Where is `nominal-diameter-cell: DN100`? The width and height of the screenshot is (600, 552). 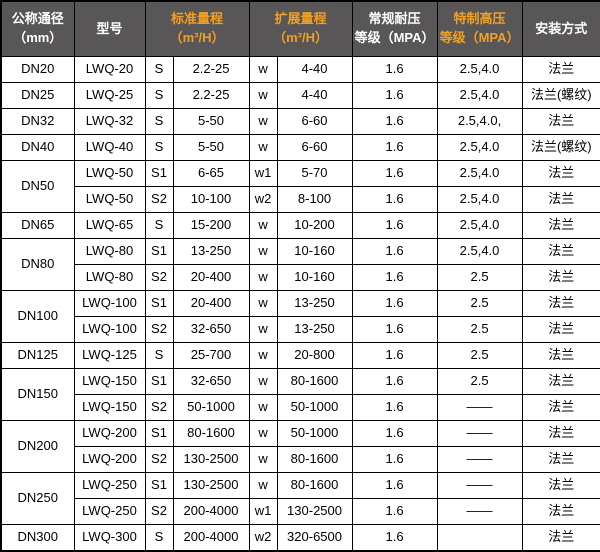 nominal-diameter-cell: DN100 is located at coordinates (37, 316).